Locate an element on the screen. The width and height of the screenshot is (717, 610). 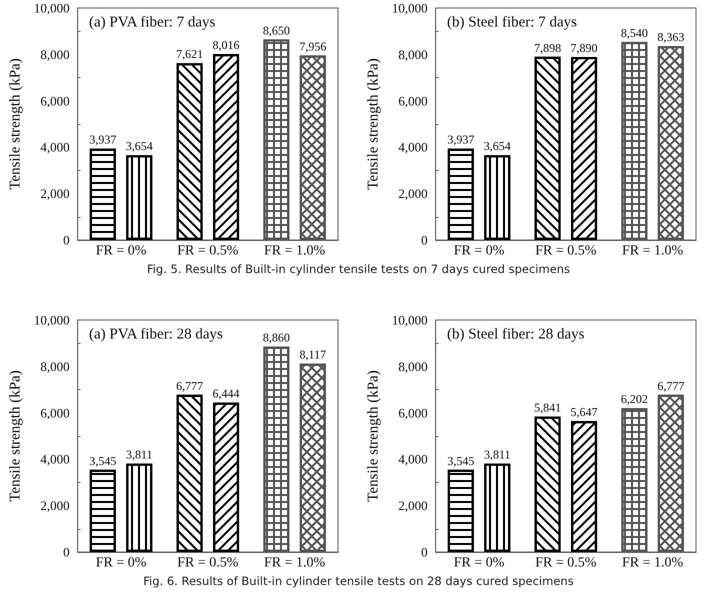
caption: Fig. 6. Results of Built-in cylinder tensile tests on 28 days cured specimens is located at coordinates (358, 581).